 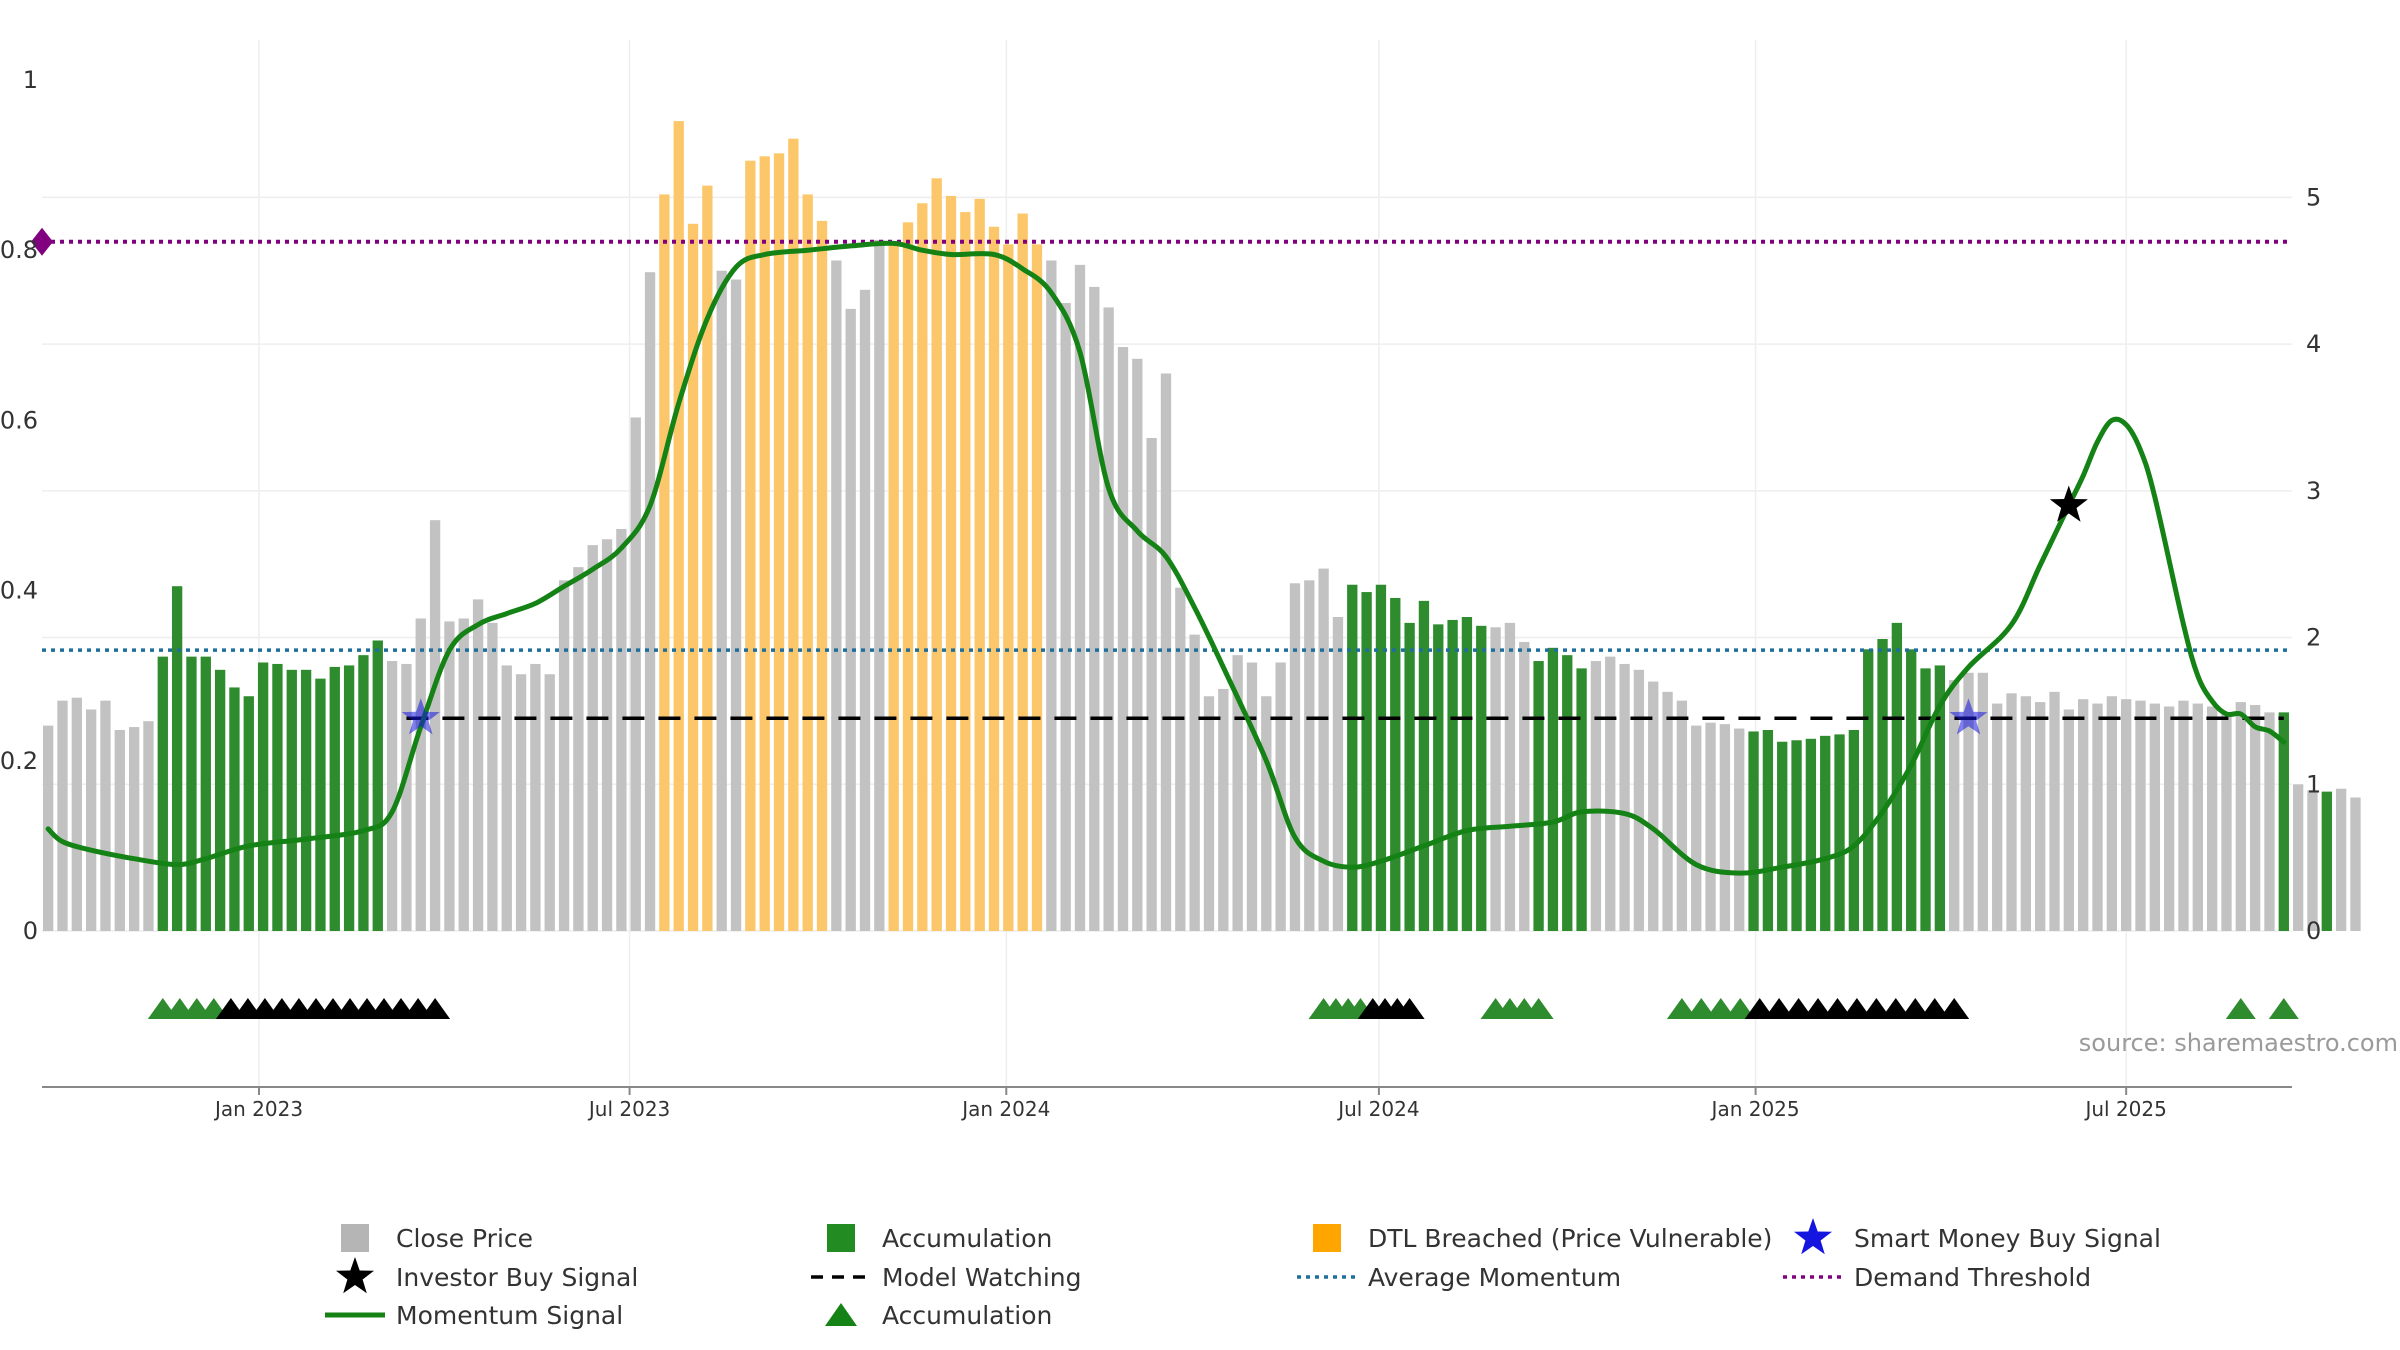 I want to click on legend-label: DTL Breached (Price Vulnerable), so click(x=1570, y=1238).